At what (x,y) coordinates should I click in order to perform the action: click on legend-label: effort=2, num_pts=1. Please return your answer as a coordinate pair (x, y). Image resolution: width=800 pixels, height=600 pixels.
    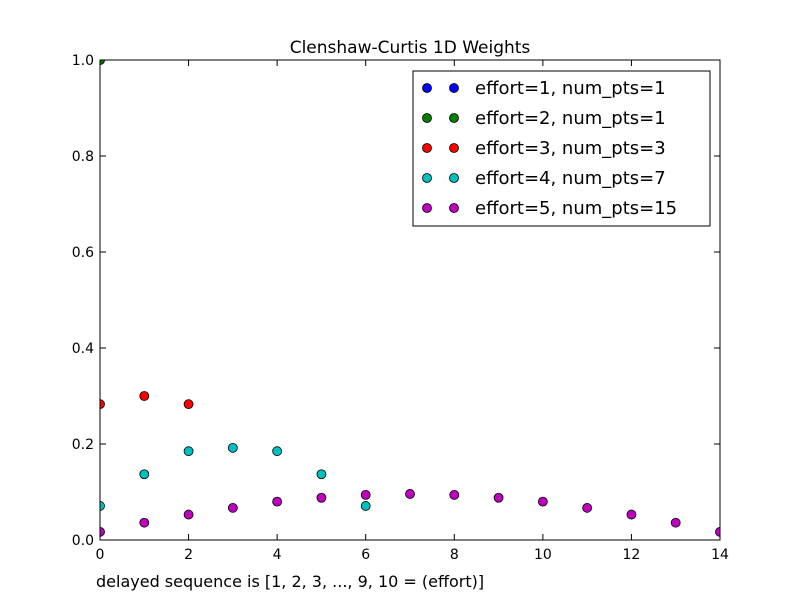
    Looking at the image, I should click on (570, 118).